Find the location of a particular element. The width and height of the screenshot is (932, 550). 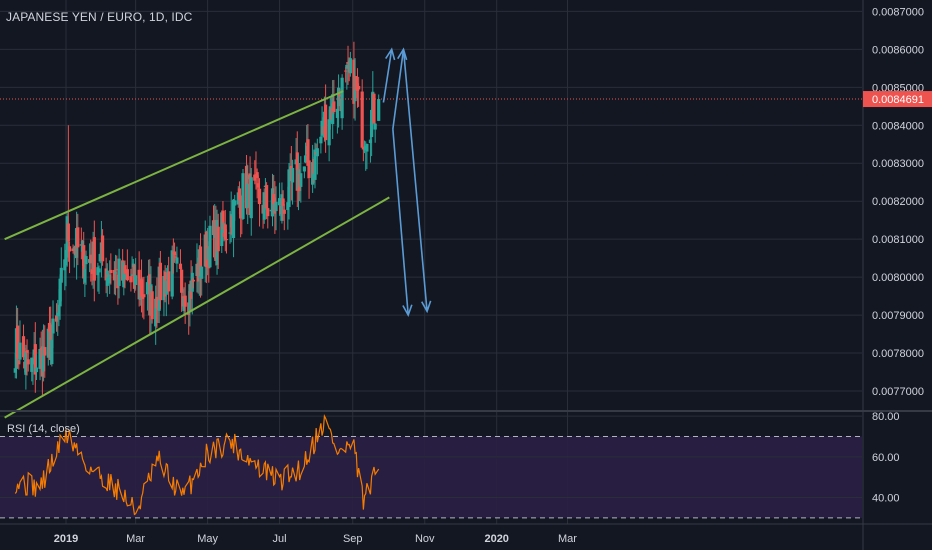

x-tick-label: Sep is located at coordinates (353, 539).